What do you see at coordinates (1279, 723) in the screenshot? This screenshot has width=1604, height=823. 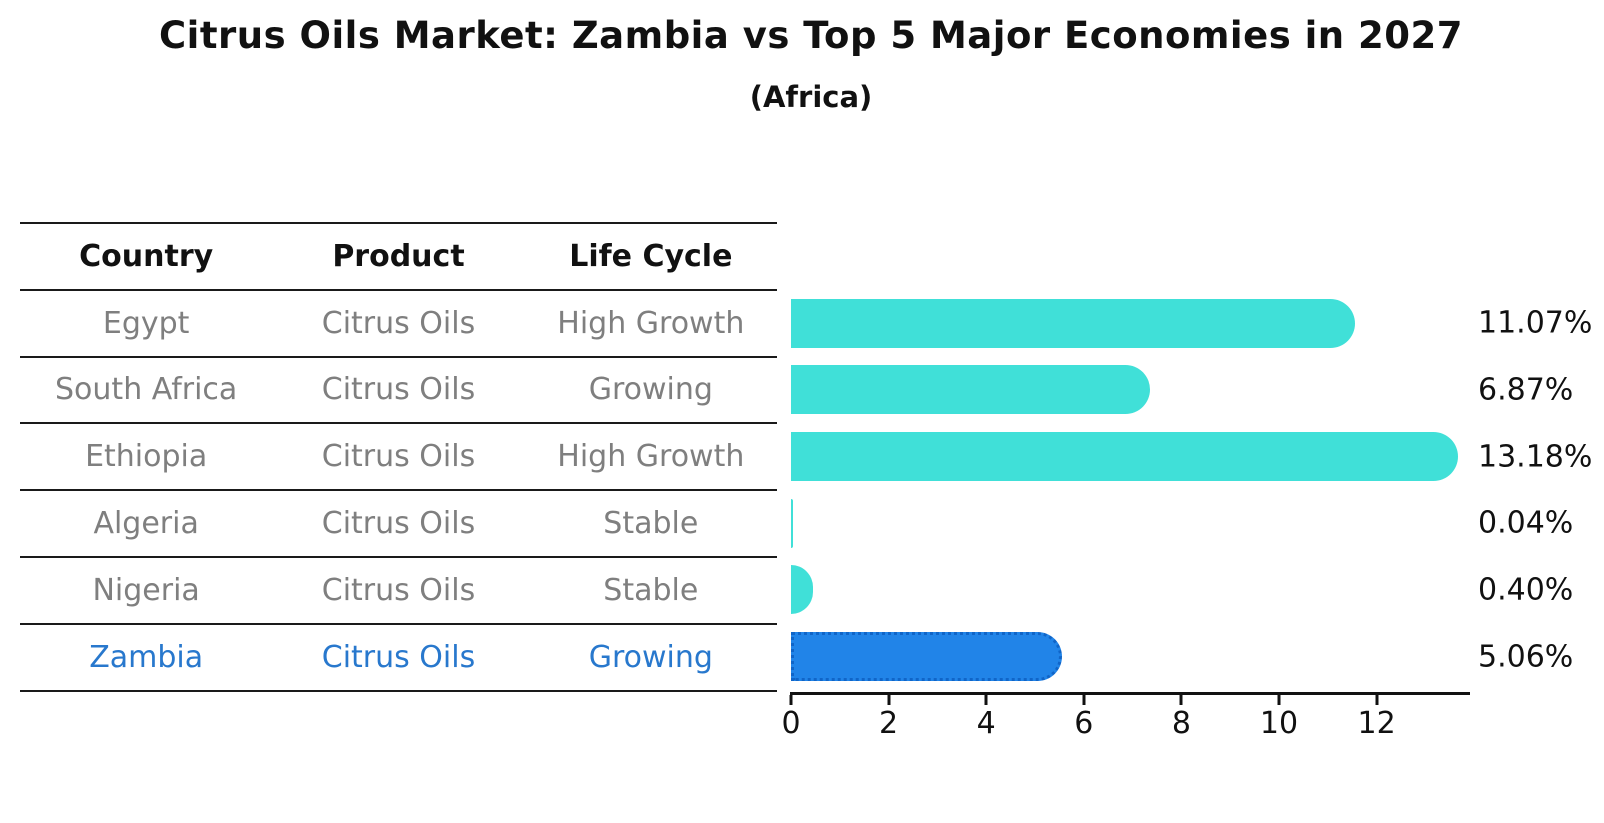 I see `x-tick-label: 10` at bounding box center [1279, 723].